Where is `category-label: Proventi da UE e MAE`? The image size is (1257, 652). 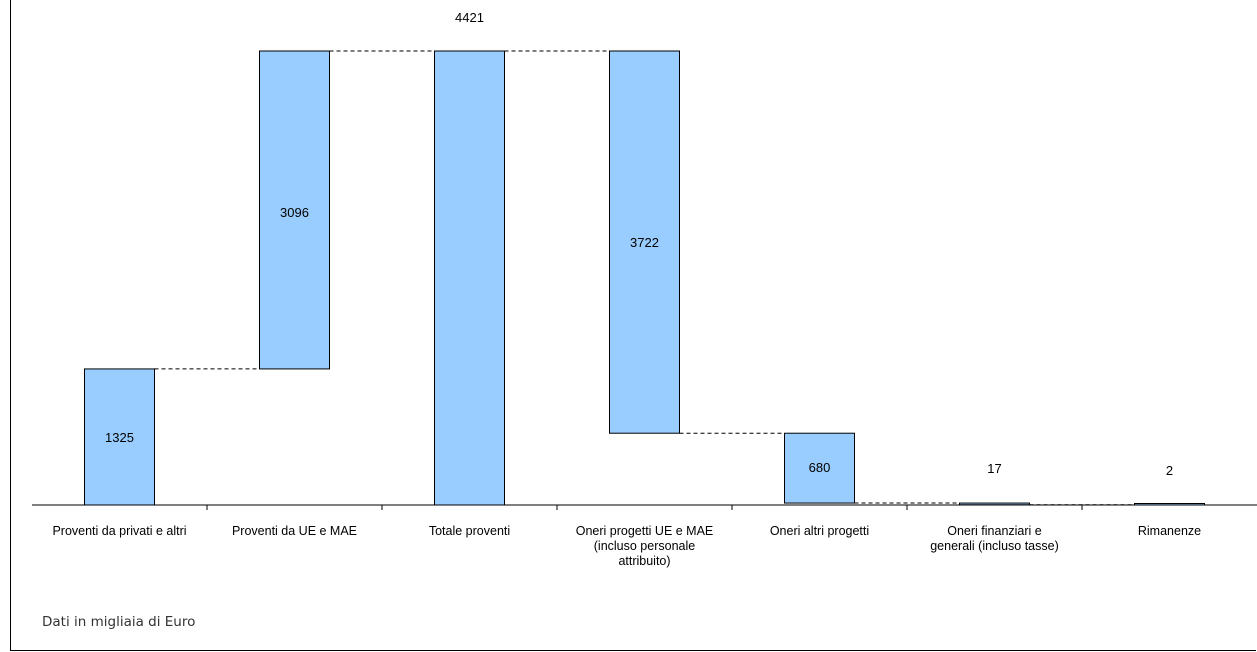 category-label: Proventi da UE e MAE is located at coordinates (294, 531).